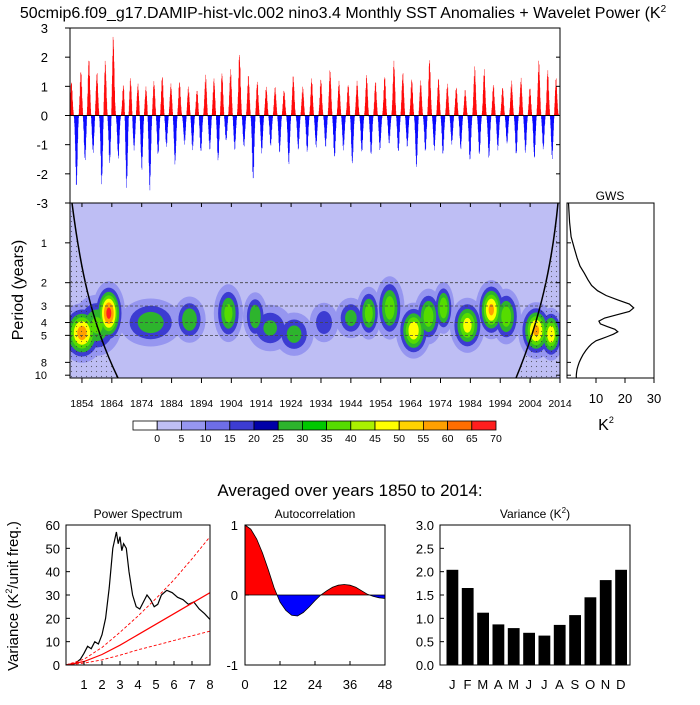 Image resolution: width=700 pixels, height=705 pixels. I want to click on variance-month-label: D, so click(620, 684).